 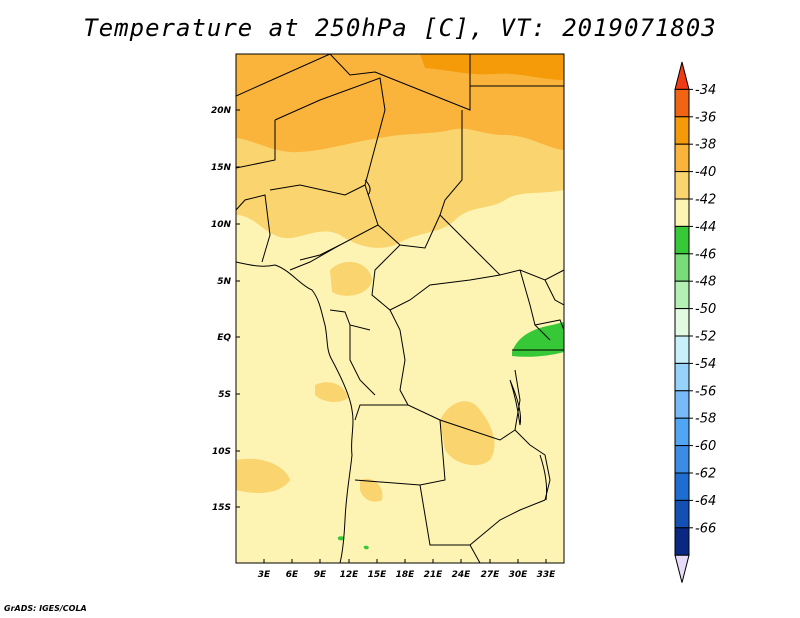 What do you see at coordinates (705, 364) in the screenshot?
I see `colorbar-label: -54` at bounding box center [705, 364].